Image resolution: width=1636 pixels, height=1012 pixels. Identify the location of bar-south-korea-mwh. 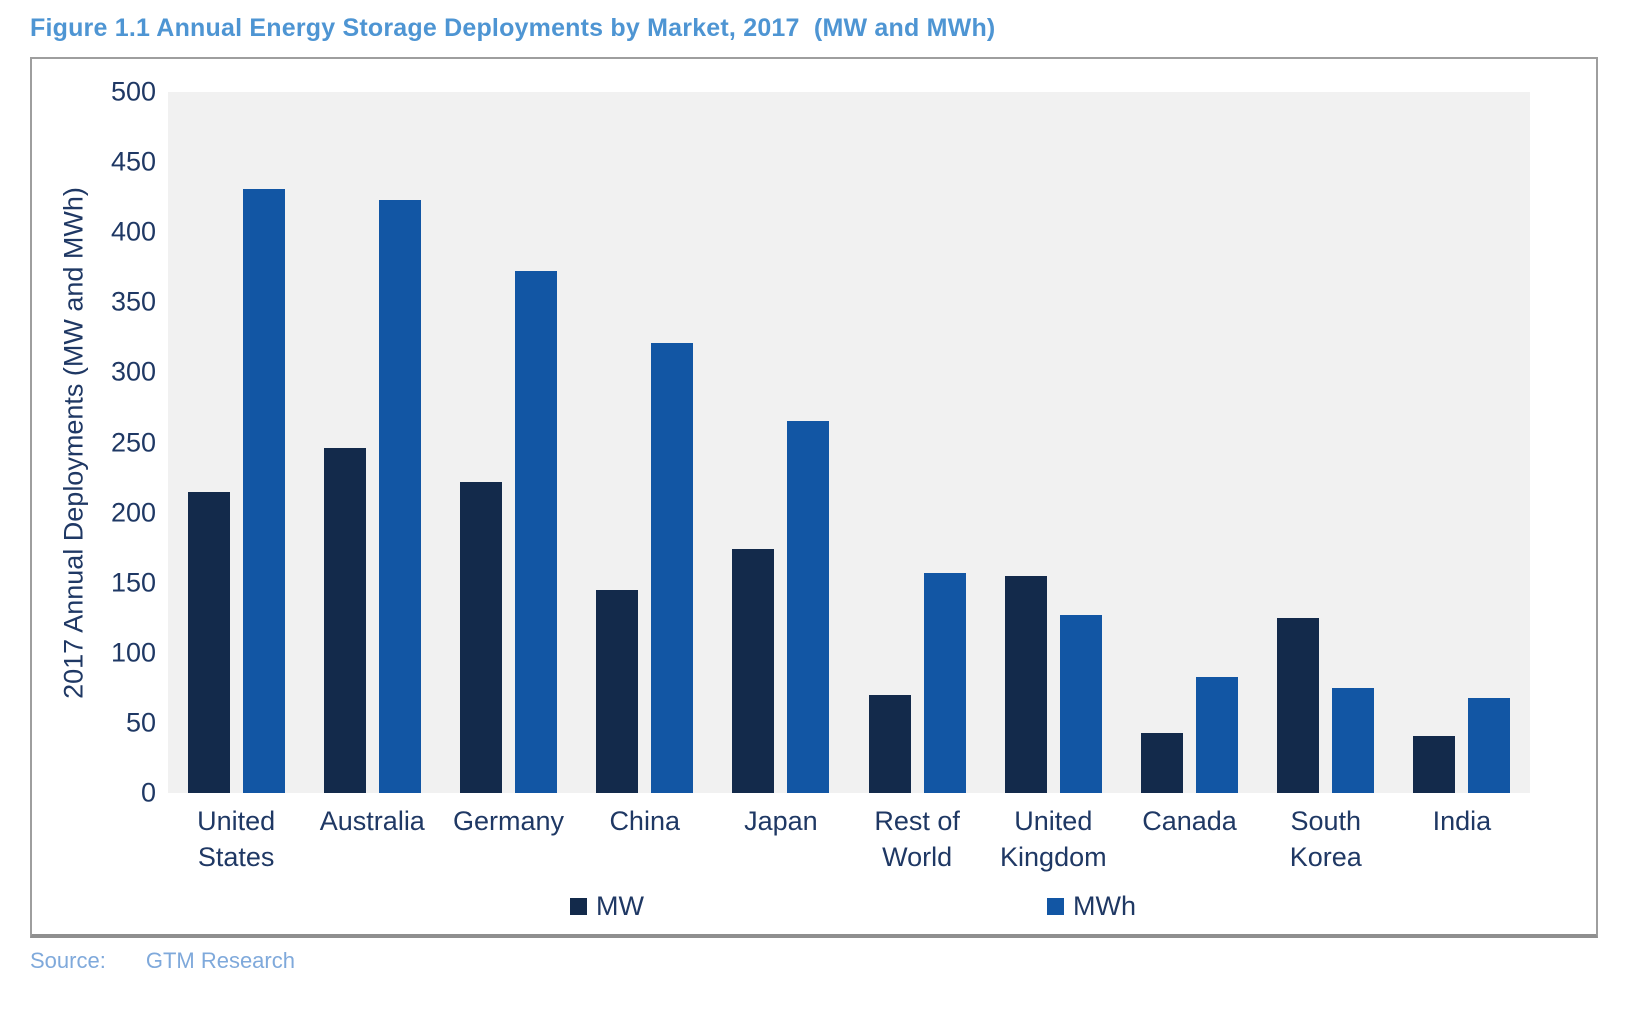
(1353, 740).